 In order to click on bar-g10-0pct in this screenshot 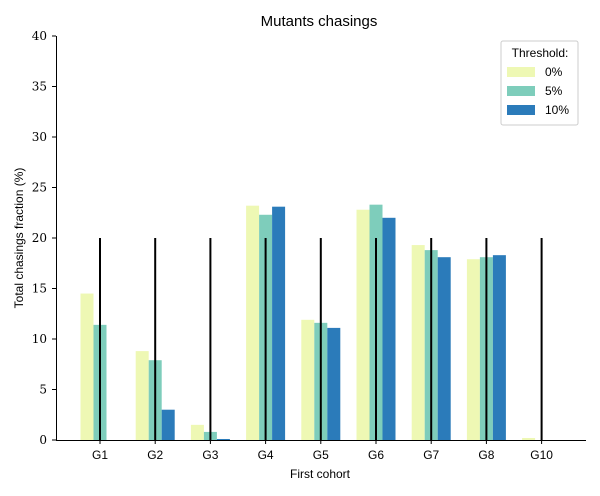, I will do `click(529, 438)`.